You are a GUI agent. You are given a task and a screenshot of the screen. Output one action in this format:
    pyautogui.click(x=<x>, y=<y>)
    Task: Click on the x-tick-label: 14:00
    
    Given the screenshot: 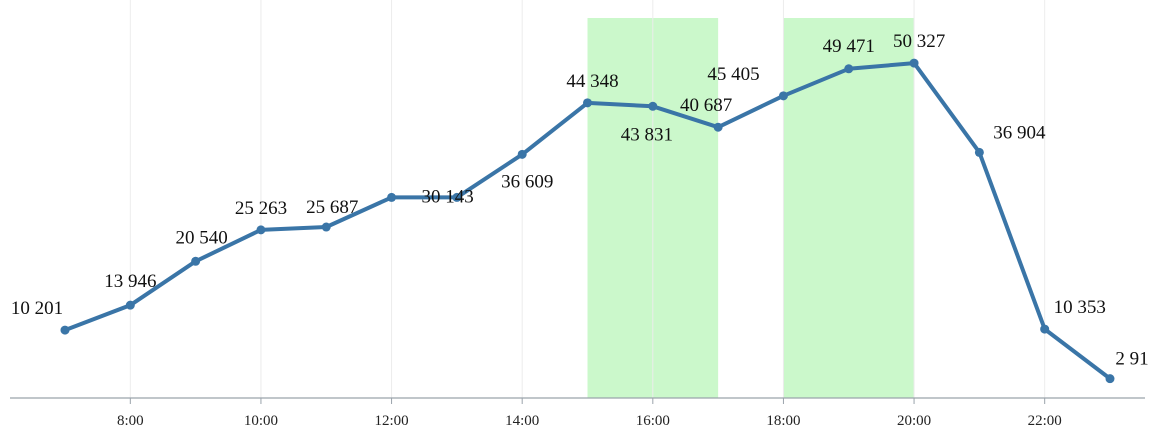 What is the action you would take?
    pyautogui.click(x=522, y=421)
    